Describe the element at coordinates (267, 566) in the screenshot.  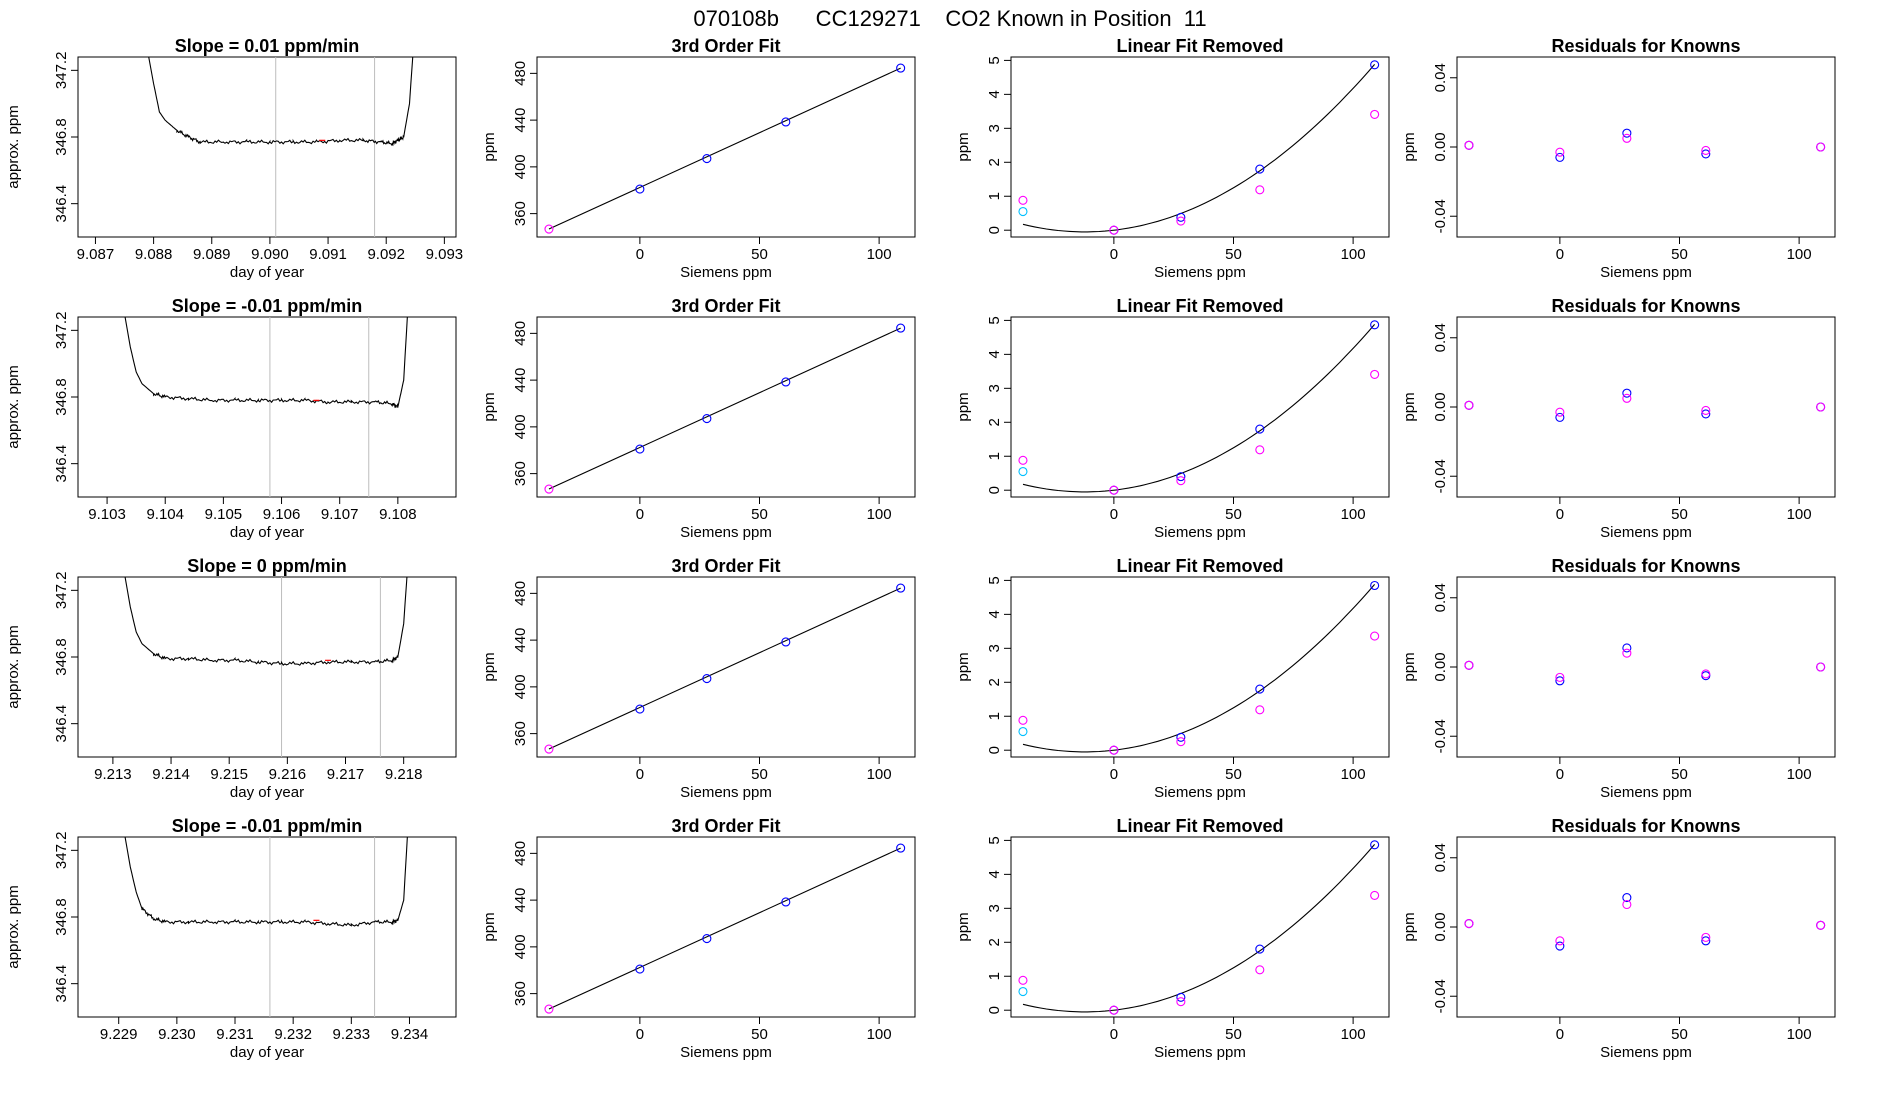
I see `chart-title: Slope = 0 ppm/min` at that location.